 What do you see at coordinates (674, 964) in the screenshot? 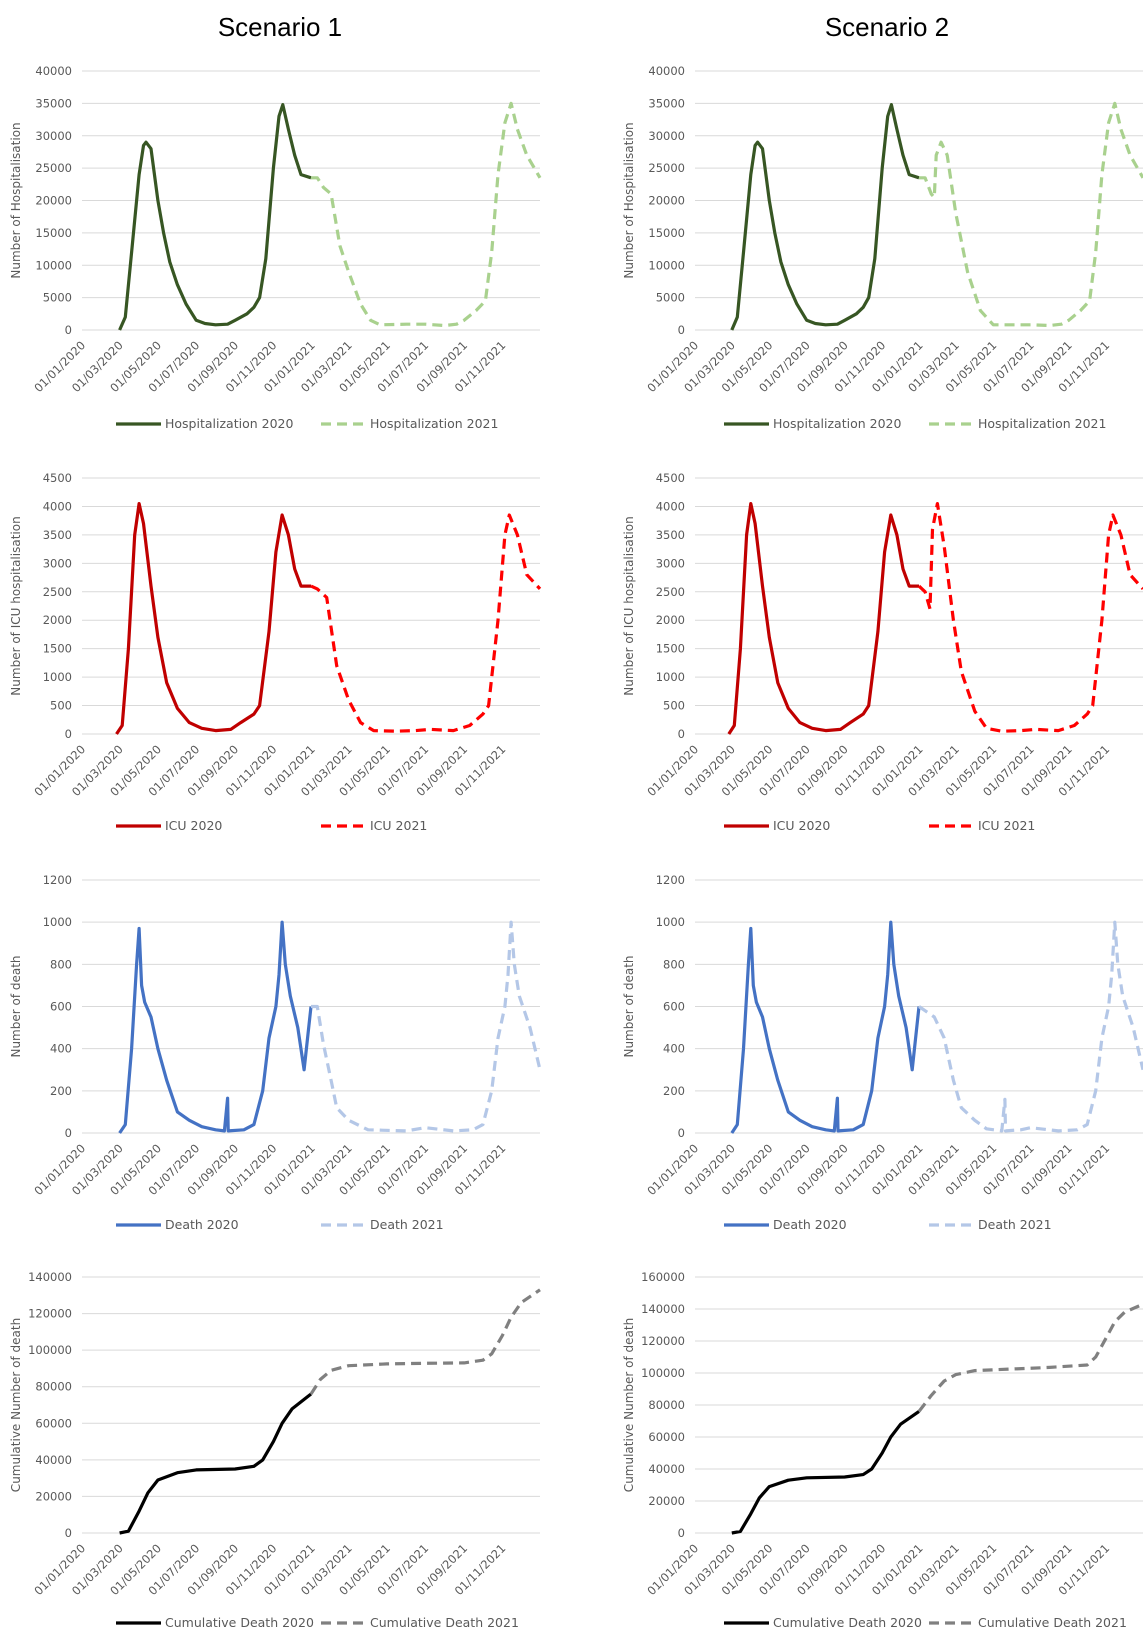
I see `y-tick-label: 800` at bounding box center [674, 964].